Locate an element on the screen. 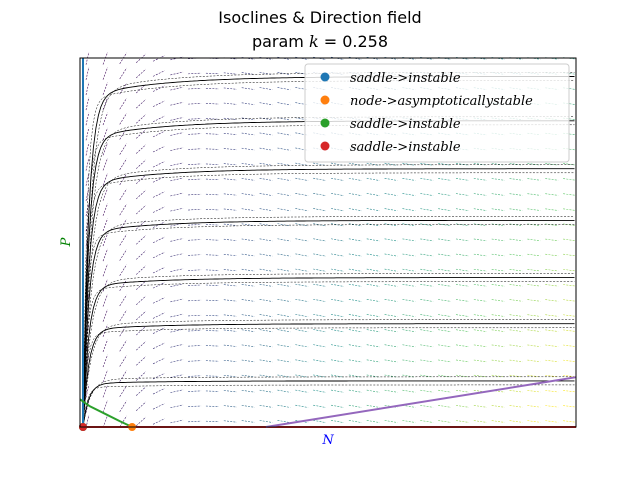 Image resolution: width=640 pixels, height=480 pixels. y-axis-label: P is located at coordinates (66, 242).